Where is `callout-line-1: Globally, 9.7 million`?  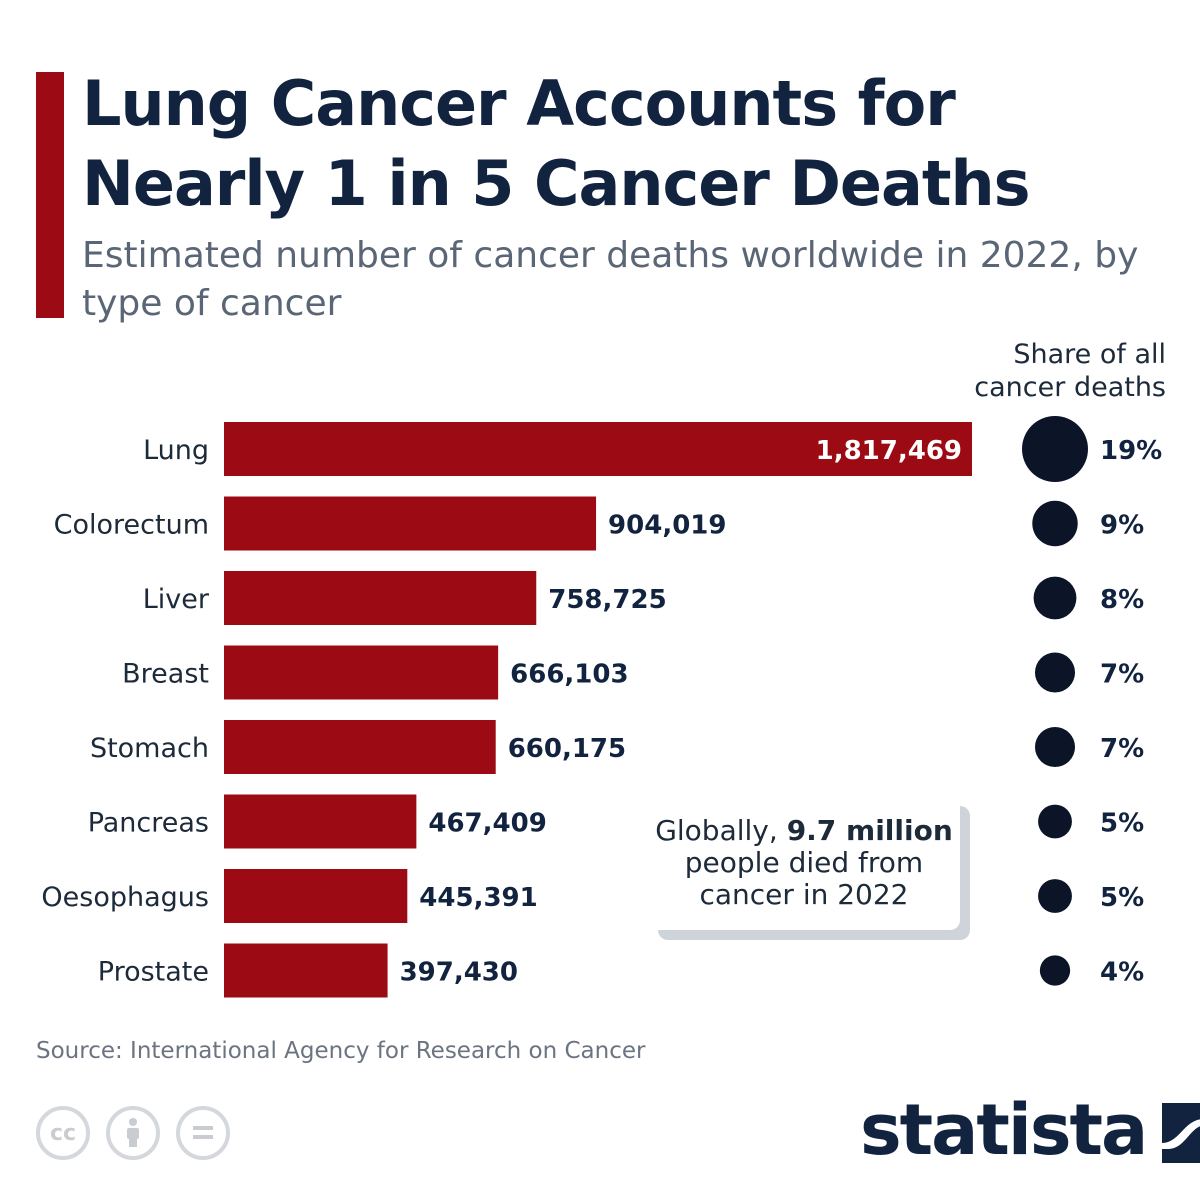
callout-line-1: Globally, 9.7 million is located at coordinates (804, 831).